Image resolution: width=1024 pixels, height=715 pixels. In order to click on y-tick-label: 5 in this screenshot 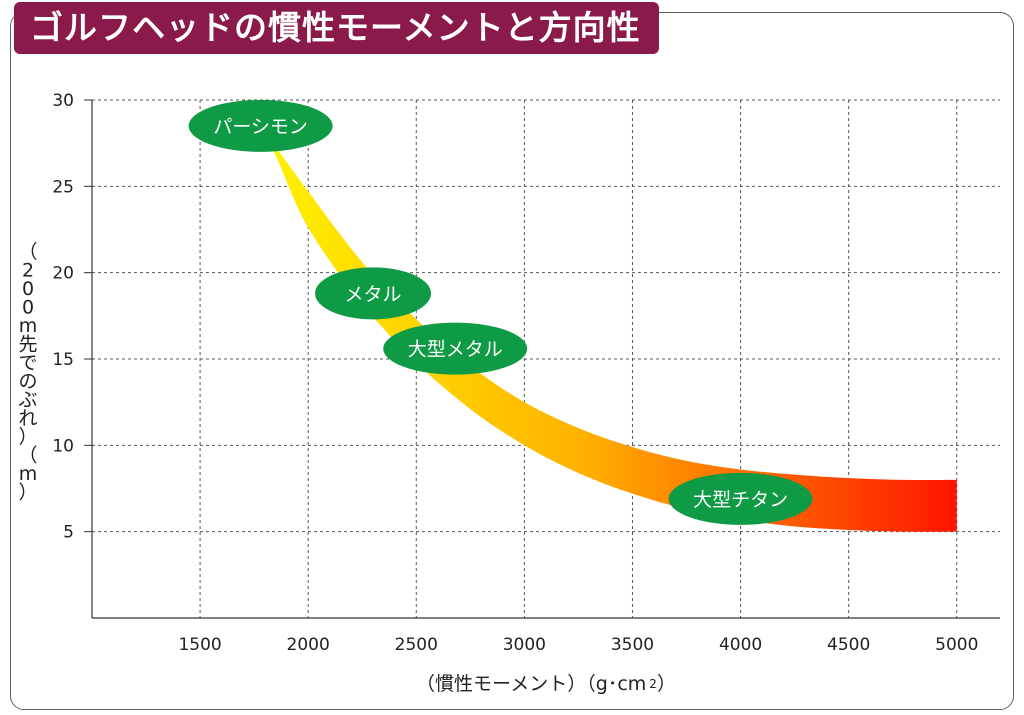, I will do `click(68, 533)`.